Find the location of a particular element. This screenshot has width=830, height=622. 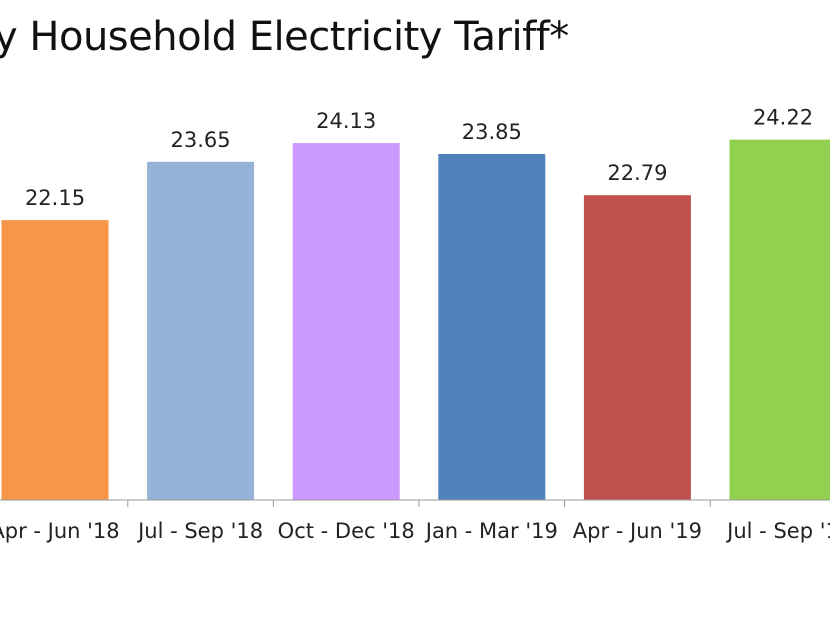

bar-value-label-2: 23.65 is located at coordinates (201, 140).